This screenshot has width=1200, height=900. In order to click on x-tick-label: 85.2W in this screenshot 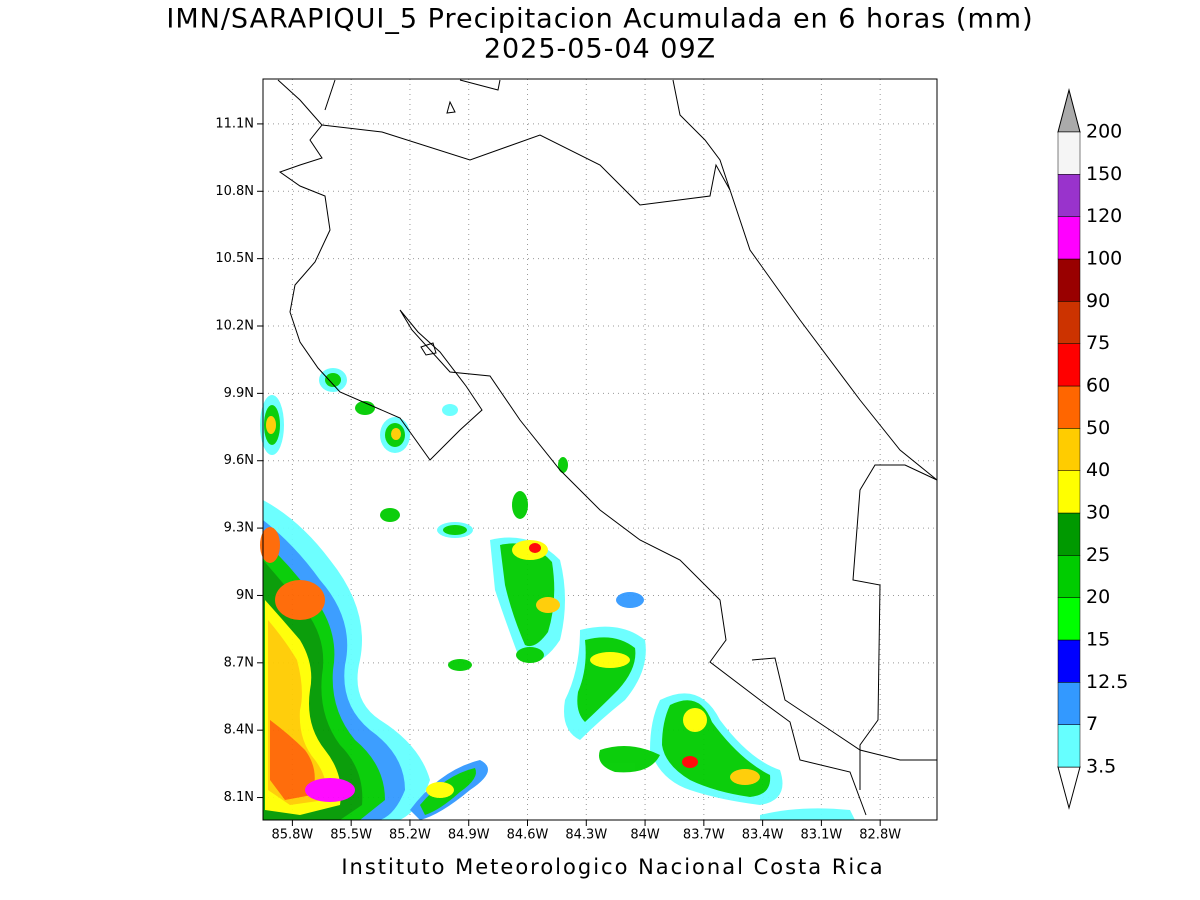, I will do `click(410, 835)`.